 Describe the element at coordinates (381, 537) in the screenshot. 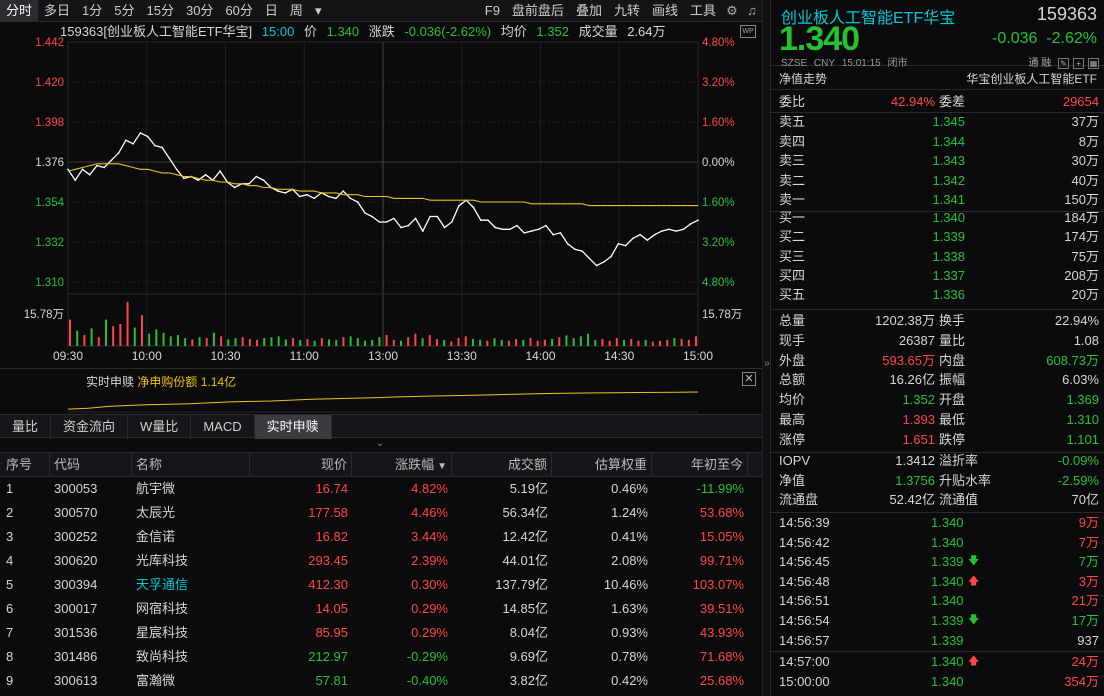

I see `table-row: 3 300252 金信诺 16.82 3.44% 12.42亿 0.41% 15.05%` at that location.